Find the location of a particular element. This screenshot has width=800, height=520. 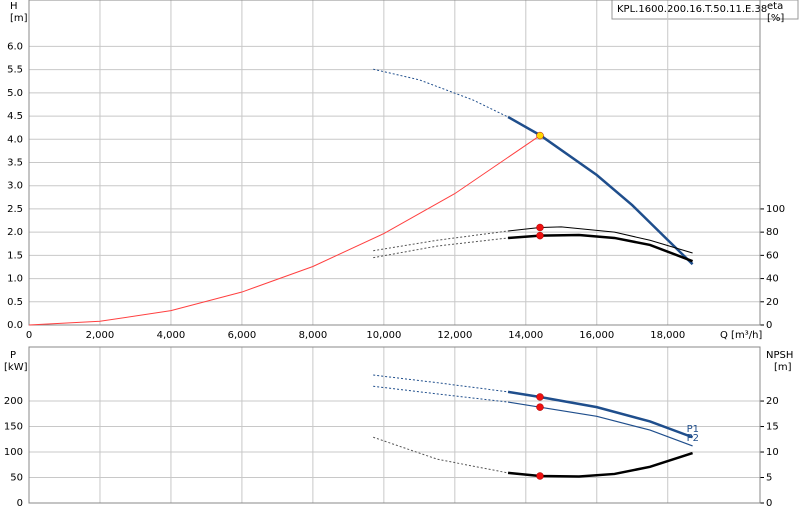

y-tick-label: 0.0 is located at coordinates (15, 325).